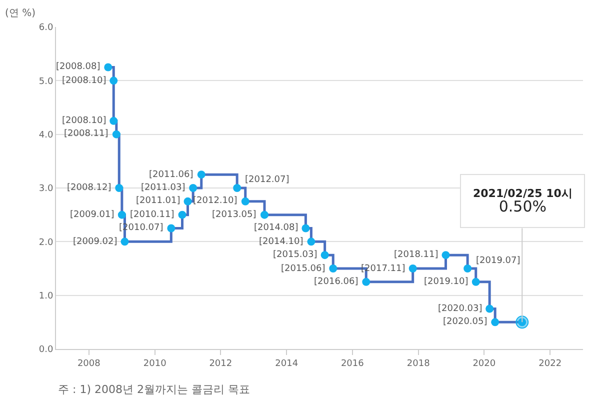 This screenshot has width=600, height=399. Describe the element at coordinates (89, 188) in the screenshot. I see `annotation: [2008.12]` at that location.